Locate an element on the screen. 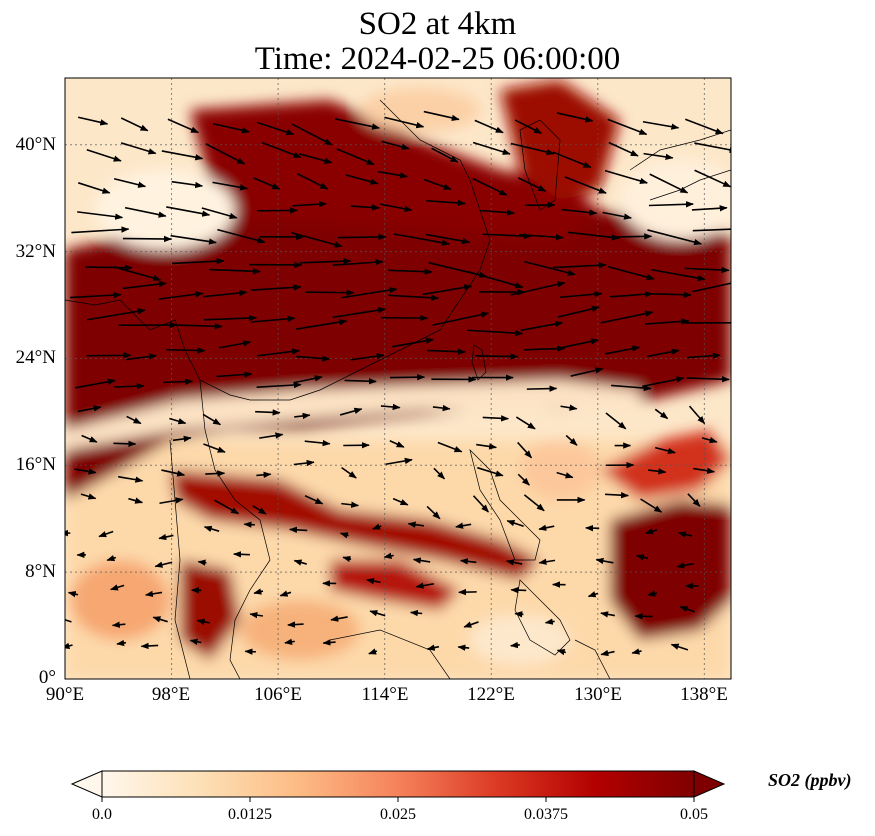  y-tick-label: 0° is located at coordinates (47, 677).